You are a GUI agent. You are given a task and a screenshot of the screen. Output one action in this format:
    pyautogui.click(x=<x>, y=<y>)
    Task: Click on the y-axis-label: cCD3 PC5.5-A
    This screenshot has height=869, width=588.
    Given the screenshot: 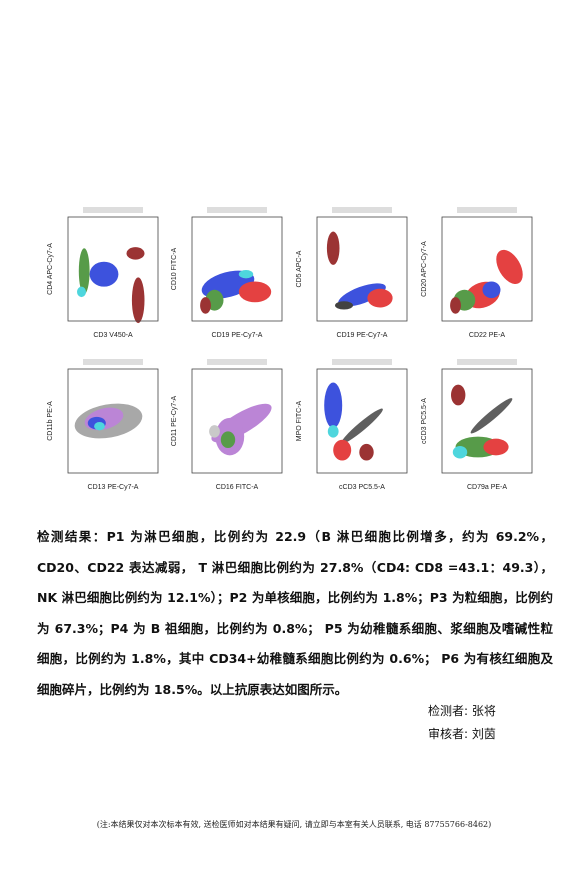 What is the action you would take?
    pyautogui.click(x=424, y=421)
    